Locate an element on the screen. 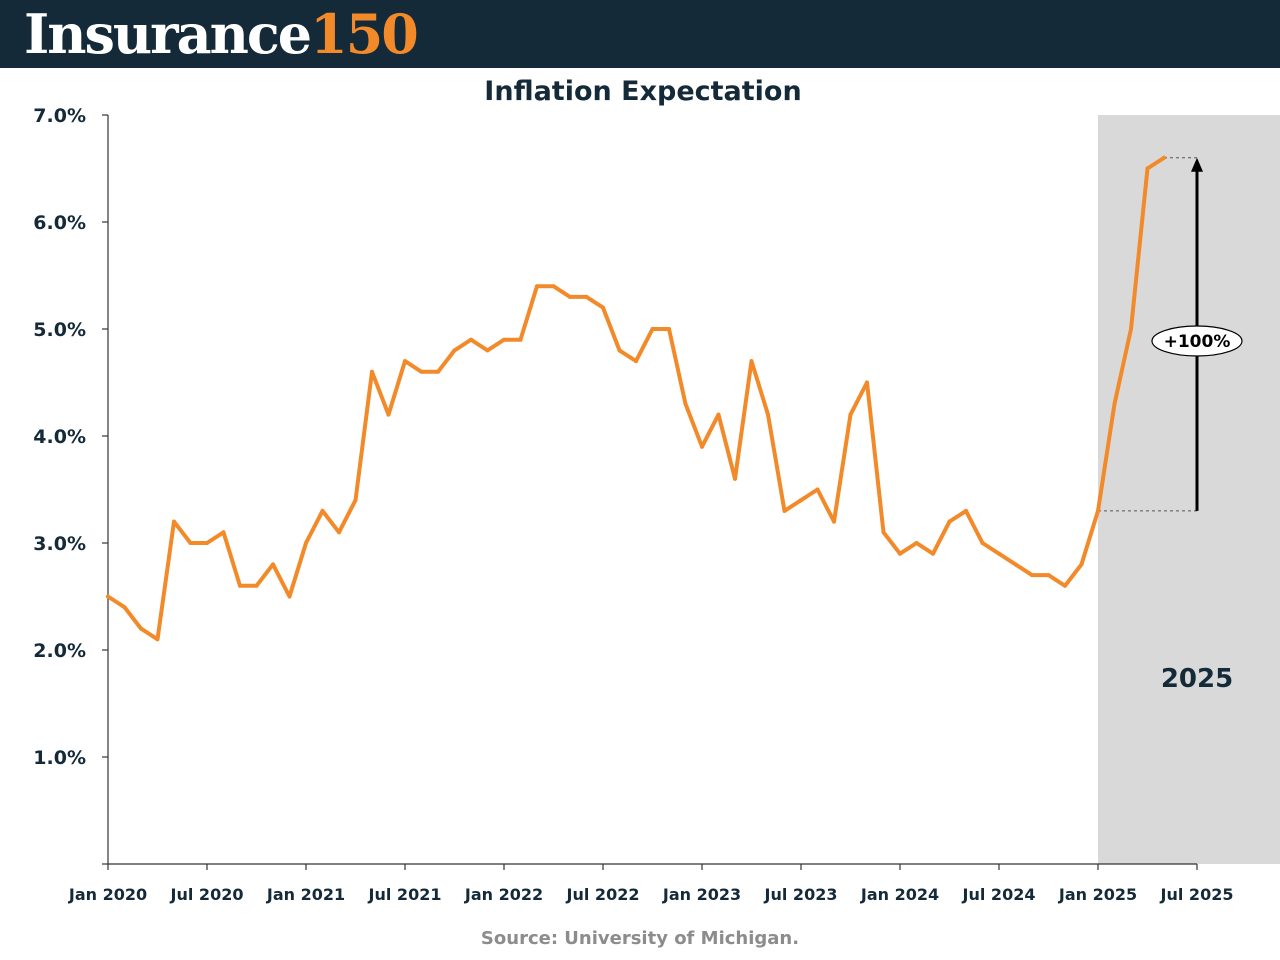 The width and height of the screenshot is (1280, 960). header-bar: Insurance150 is located at coordinates (640, 34).